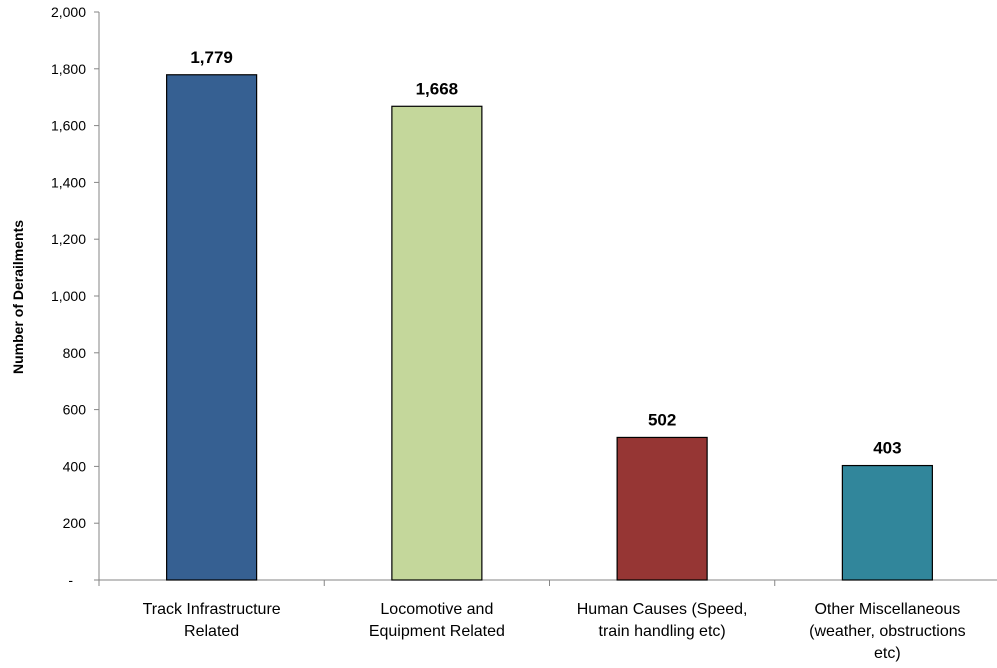  I want to click on y-tick-label: 600, so click(75, 410).